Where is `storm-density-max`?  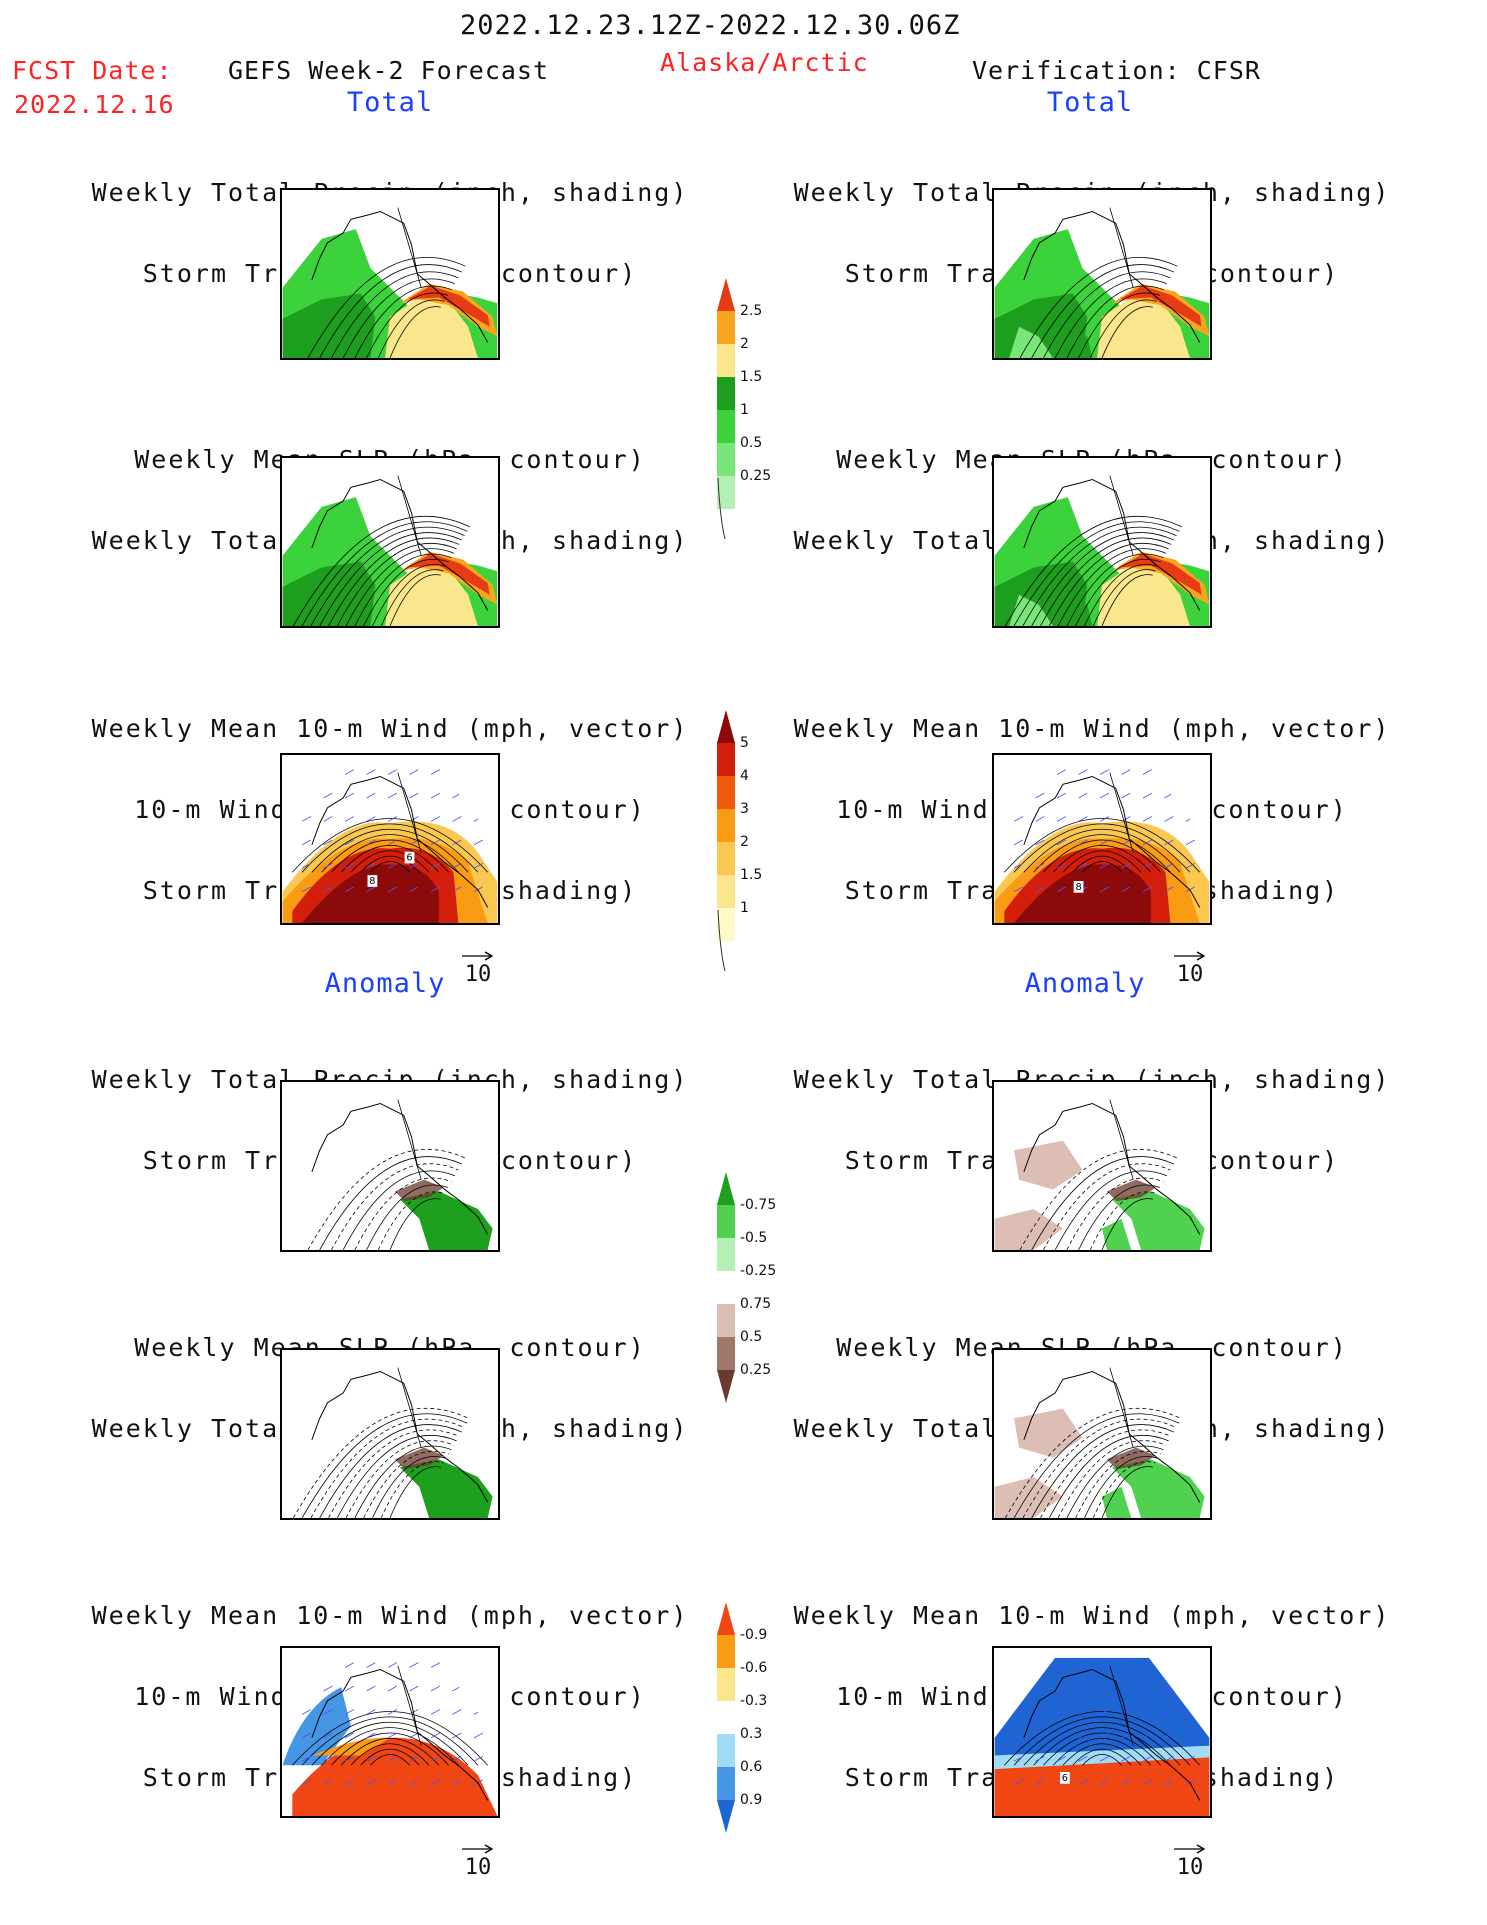 storm-density-max is located at coordinates (1082, 893).